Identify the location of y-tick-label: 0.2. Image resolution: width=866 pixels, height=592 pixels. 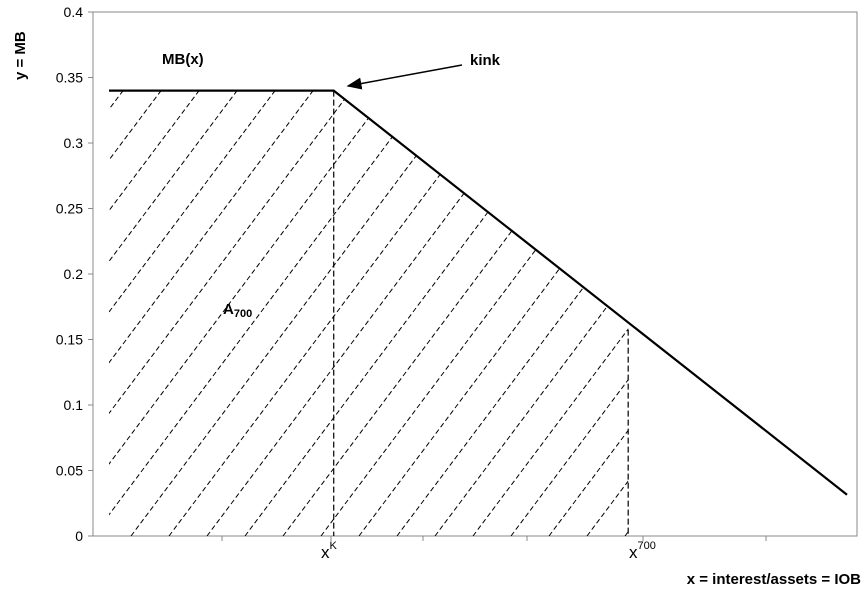
(74, 274).